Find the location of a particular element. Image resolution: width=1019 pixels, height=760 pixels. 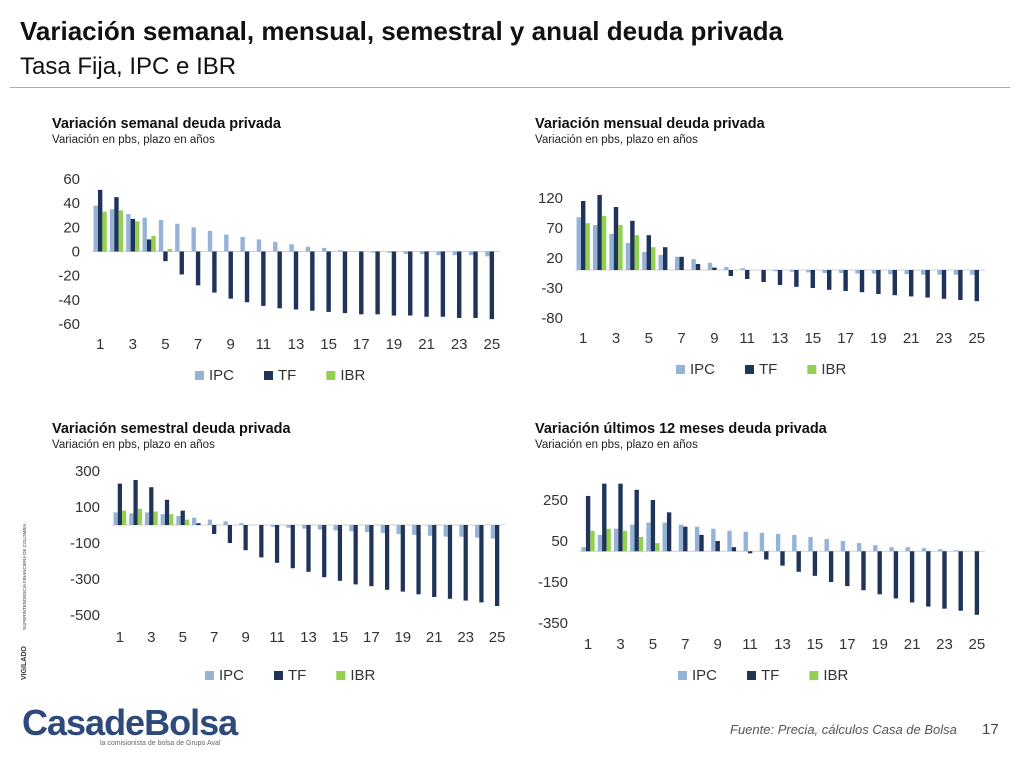

x-tick-label: 5 is located at coordinates (183, 637).